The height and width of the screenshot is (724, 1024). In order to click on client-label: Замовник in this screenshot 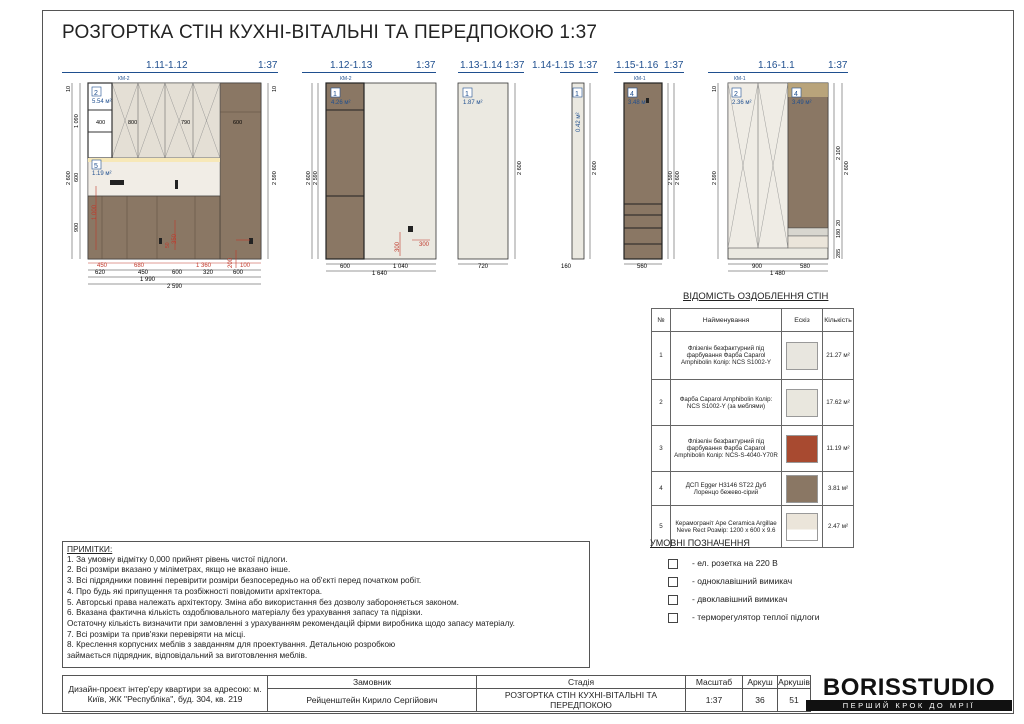, I will do `click(372, 682)`.